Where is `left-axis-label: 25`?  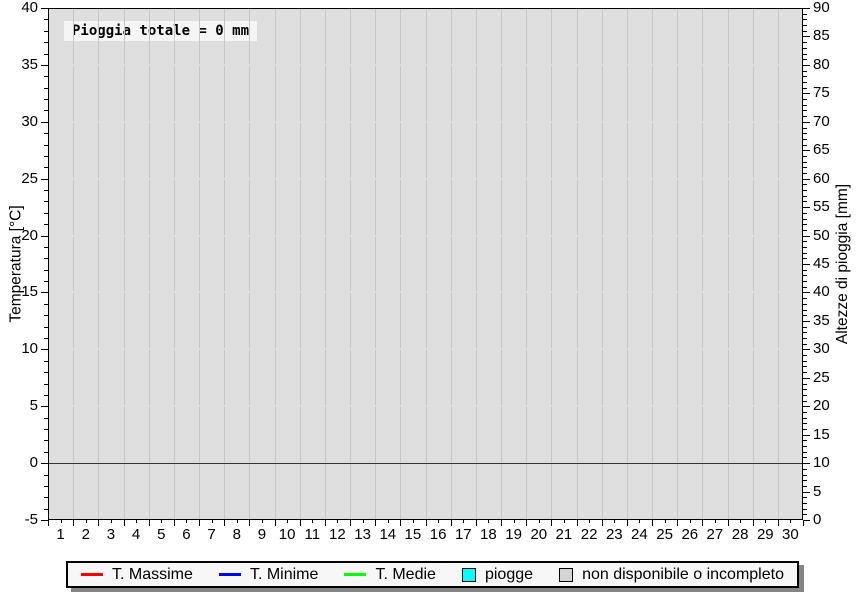 left-axis-label: 25 is located at coordinates (29, 178).